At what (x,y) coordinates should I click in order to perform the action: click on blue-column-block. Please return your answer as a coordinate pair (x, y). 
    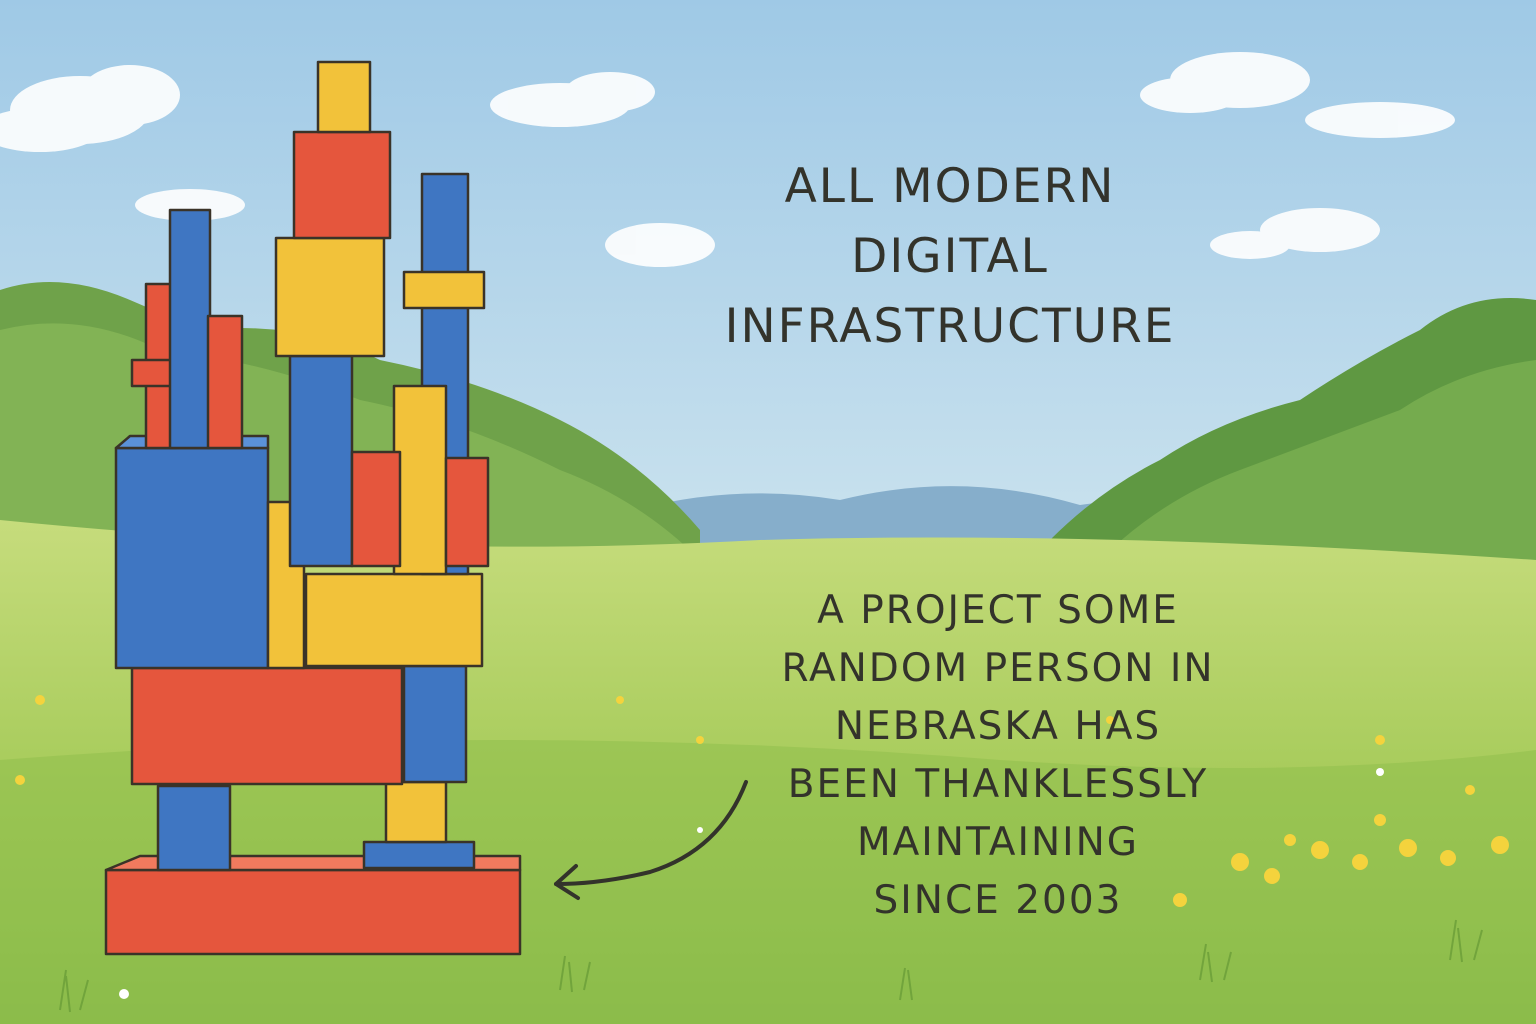
    Looking at the image, I should click on (192, 558).